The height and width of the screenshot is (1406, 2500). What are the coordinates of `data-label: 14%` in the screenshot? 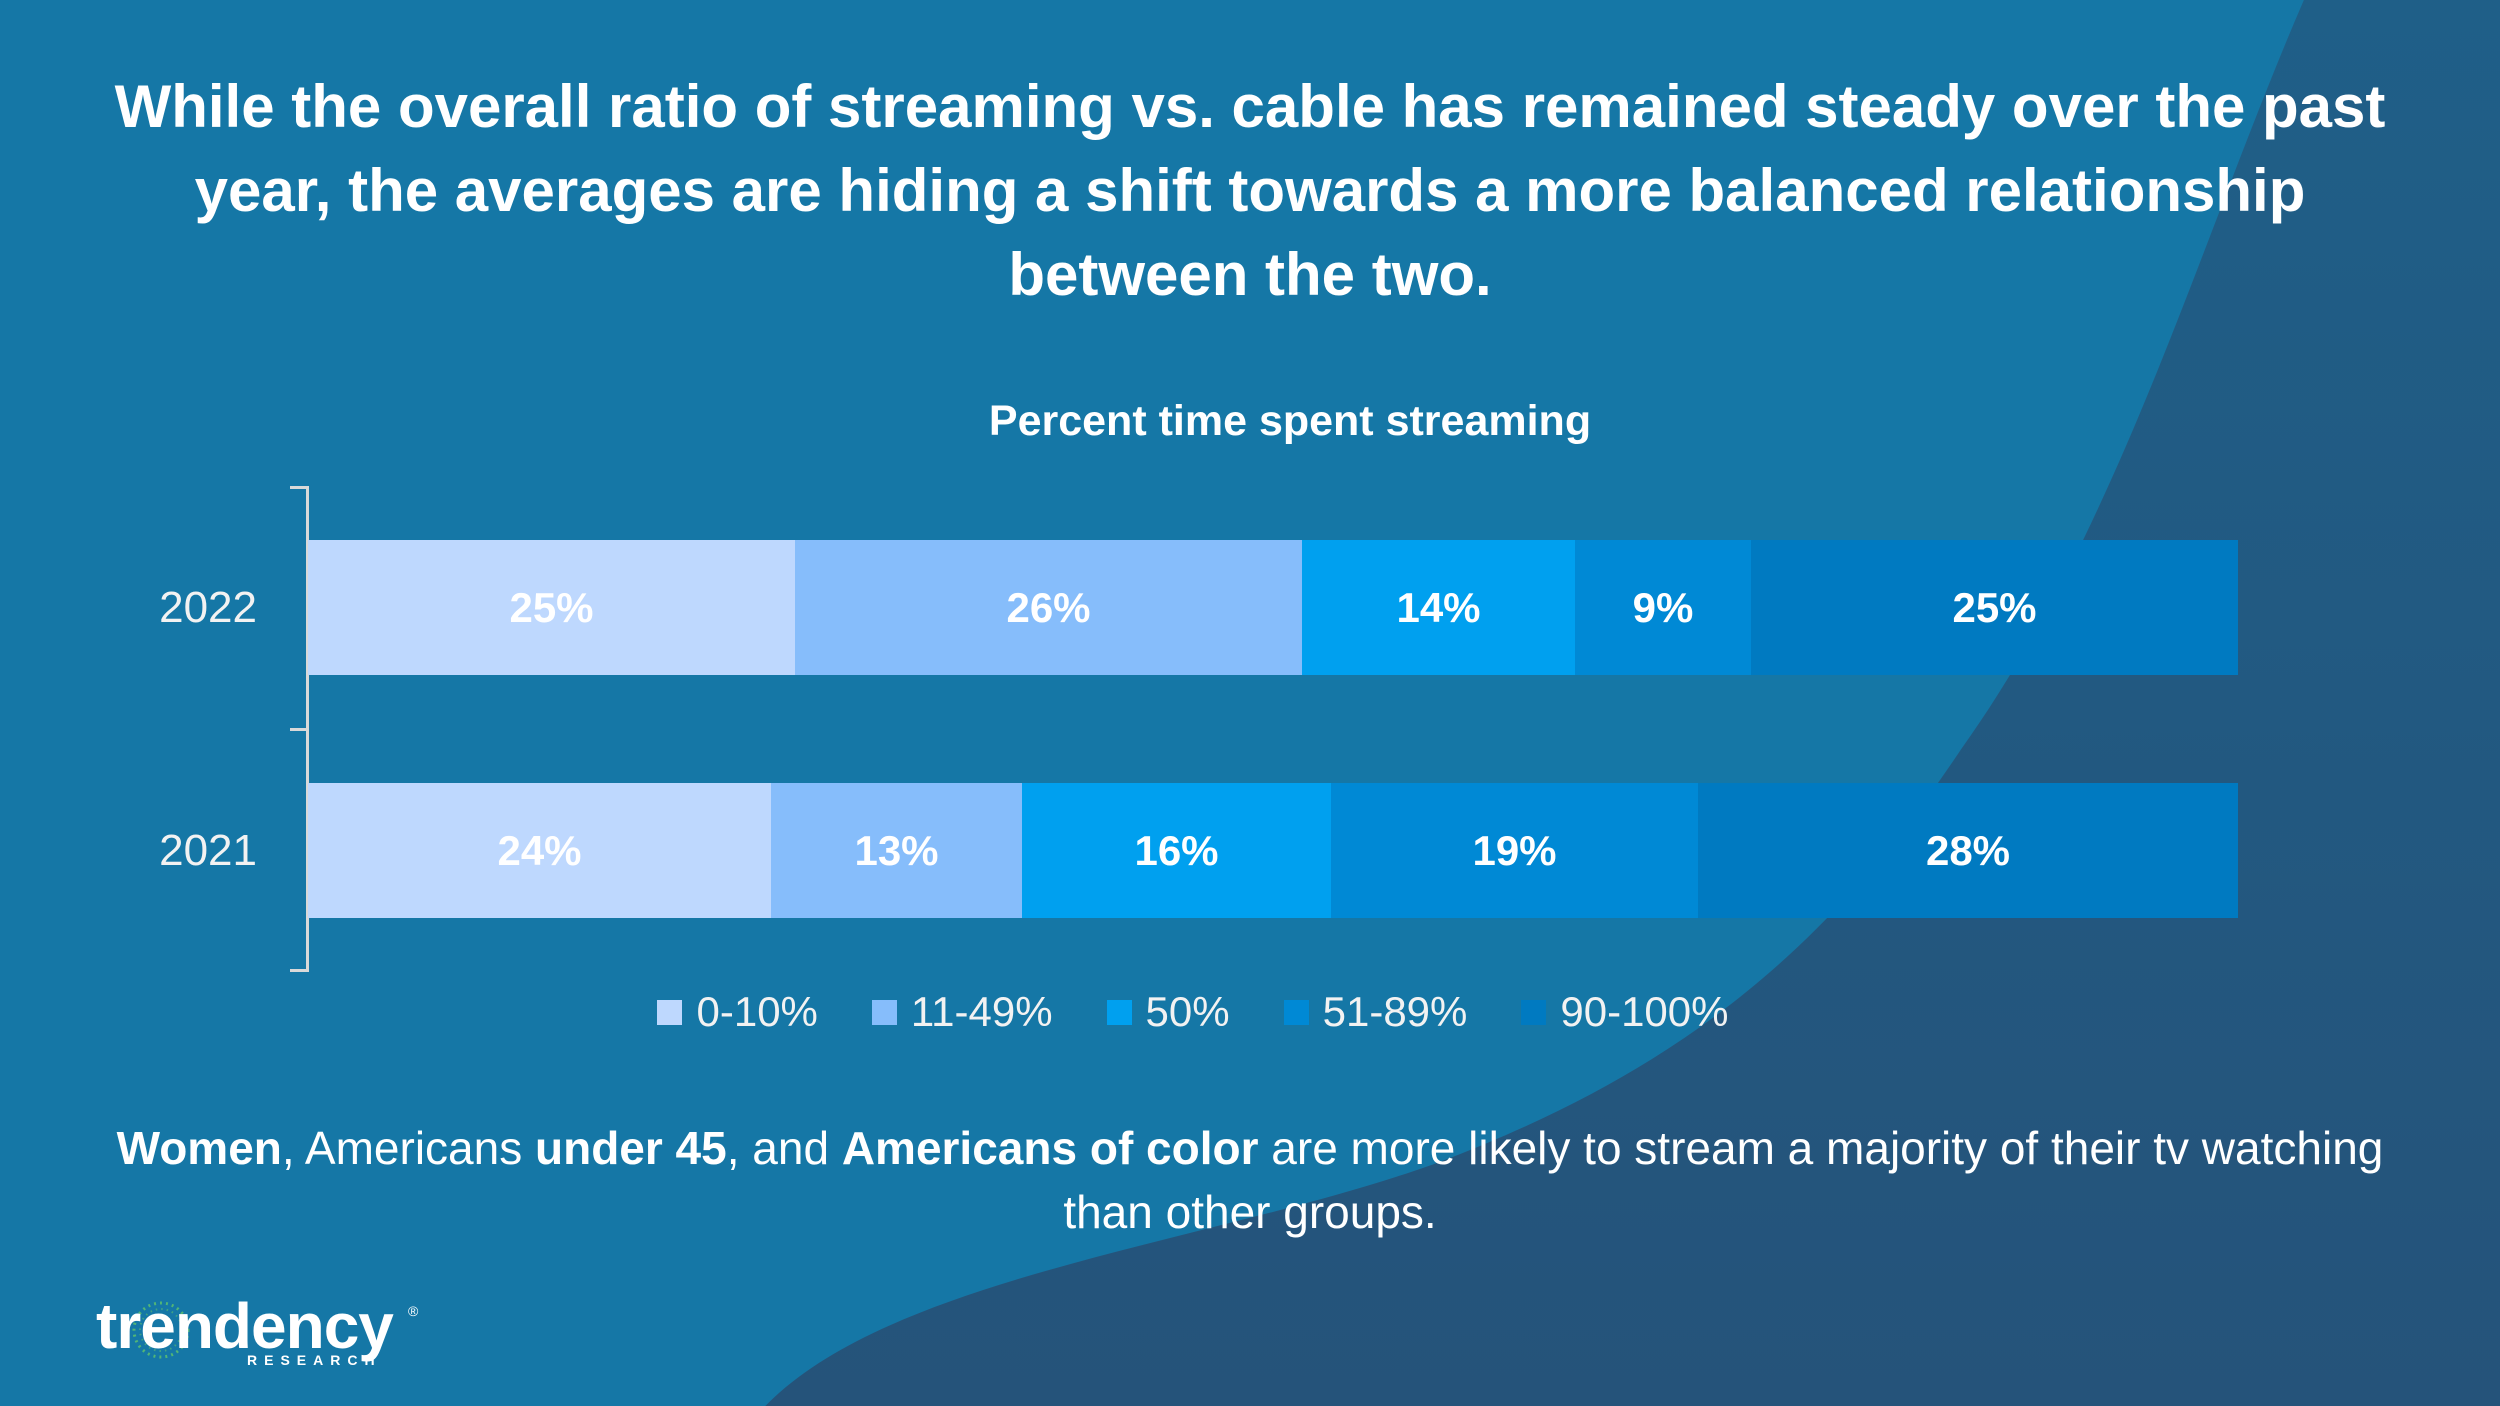 It's located at (1438, 607).